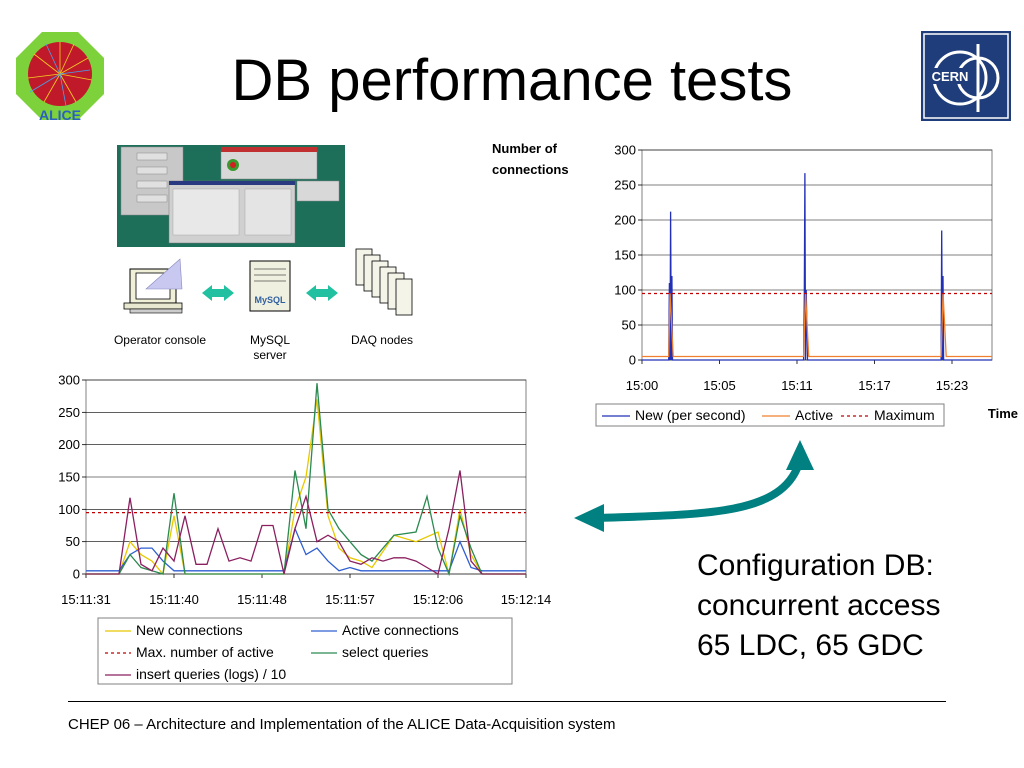  Describe the element at coordinates (526, 599) in the screenshot. I see `x-tick-label: 15:12:14` at that location.